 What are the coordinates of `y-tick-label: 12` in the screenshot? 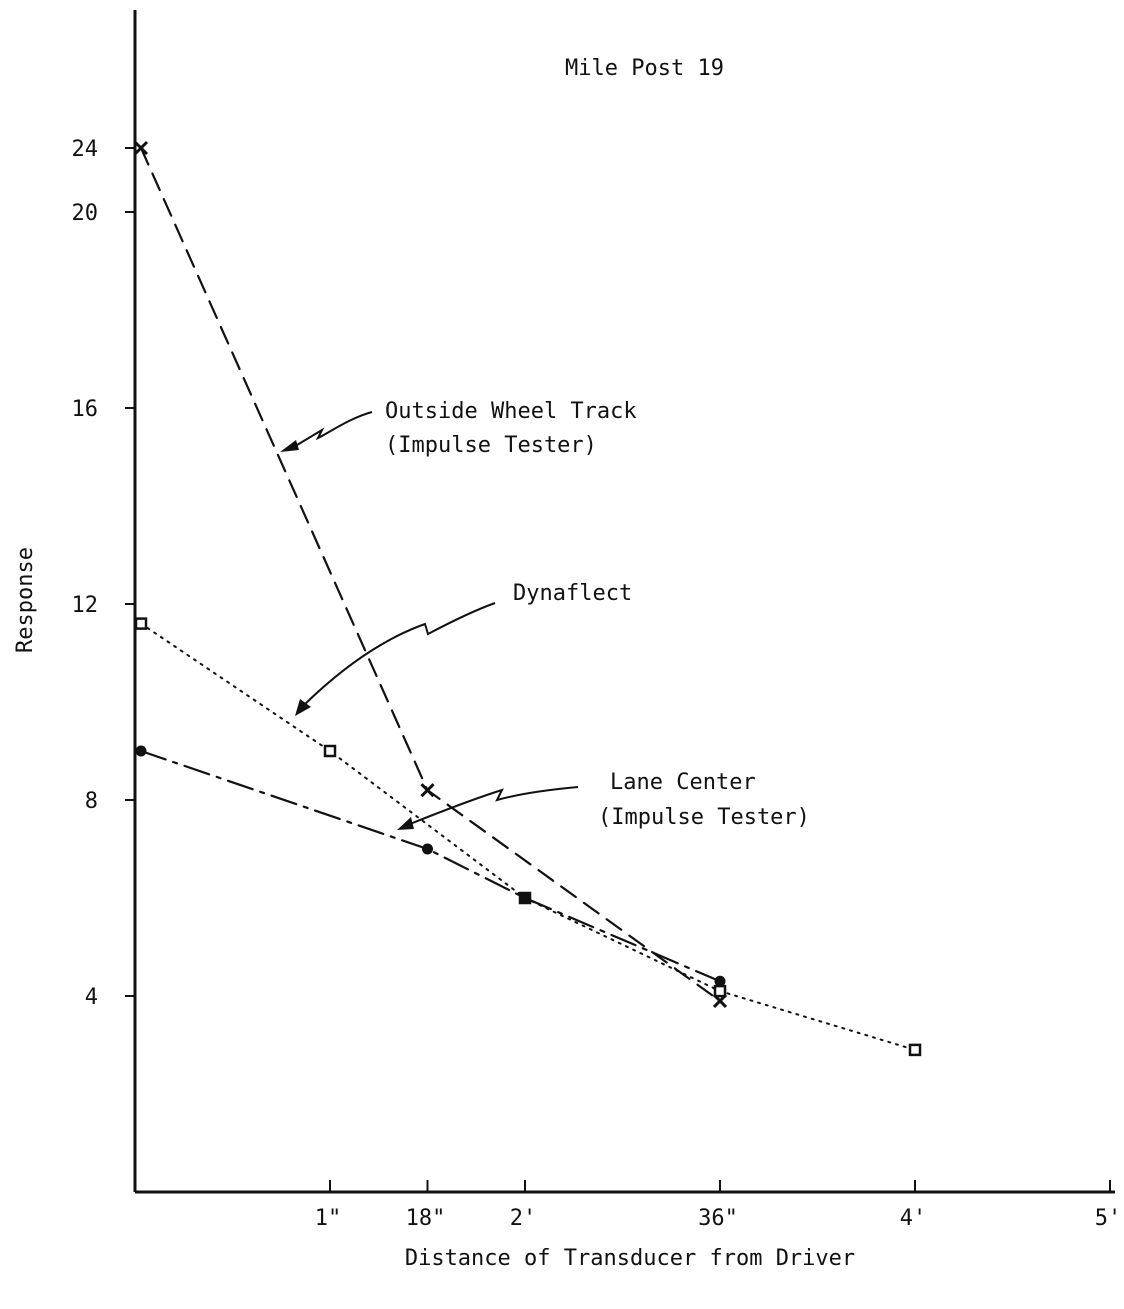 It's located at (85, 605).